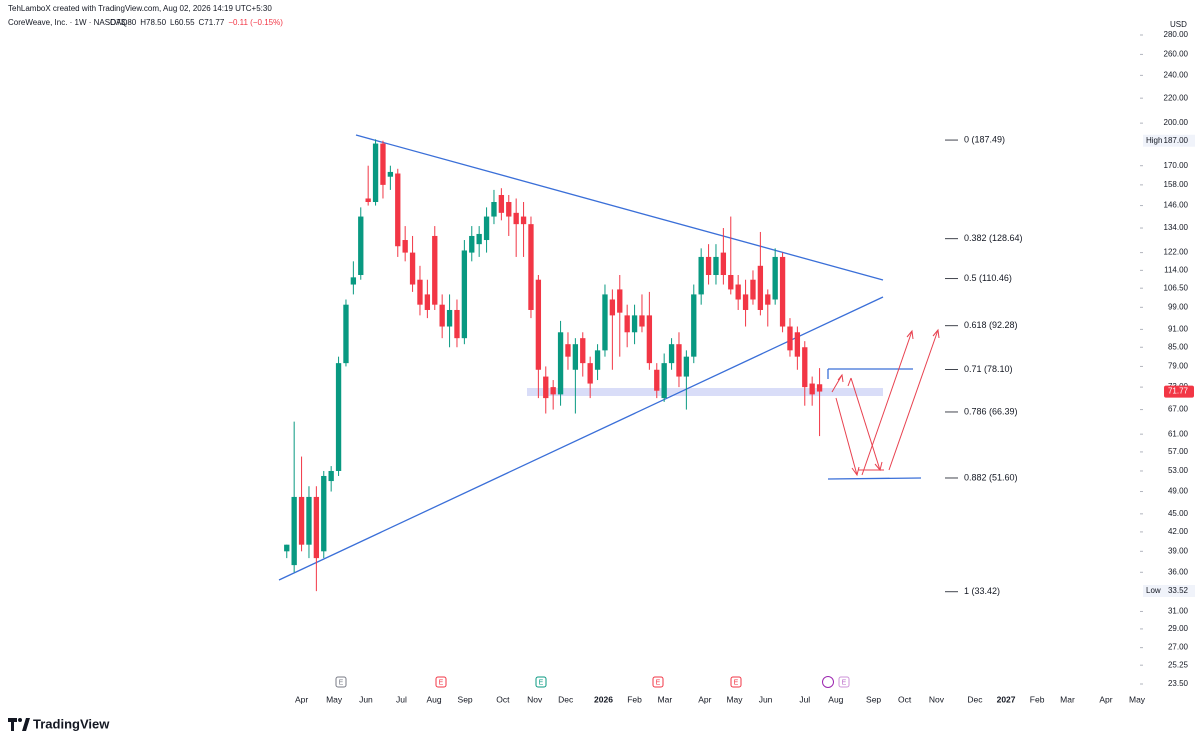  What do you see at coordinates (1176, 122) in the screenshot?
I see `y-tick-label: 200.00` at bounding box center [1176, 122].